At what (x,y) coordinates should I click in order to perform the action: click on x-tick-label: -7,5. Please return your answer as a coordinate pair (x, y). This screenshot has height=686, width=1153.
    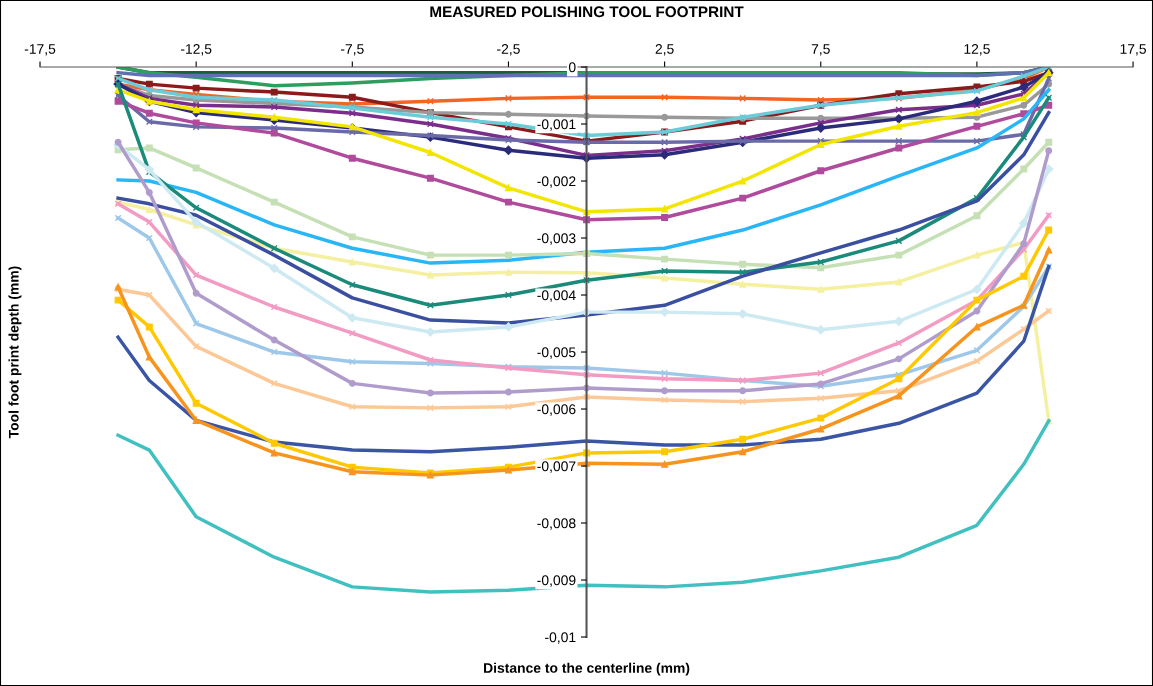
    Looking at the image, I should click on (352, 50).